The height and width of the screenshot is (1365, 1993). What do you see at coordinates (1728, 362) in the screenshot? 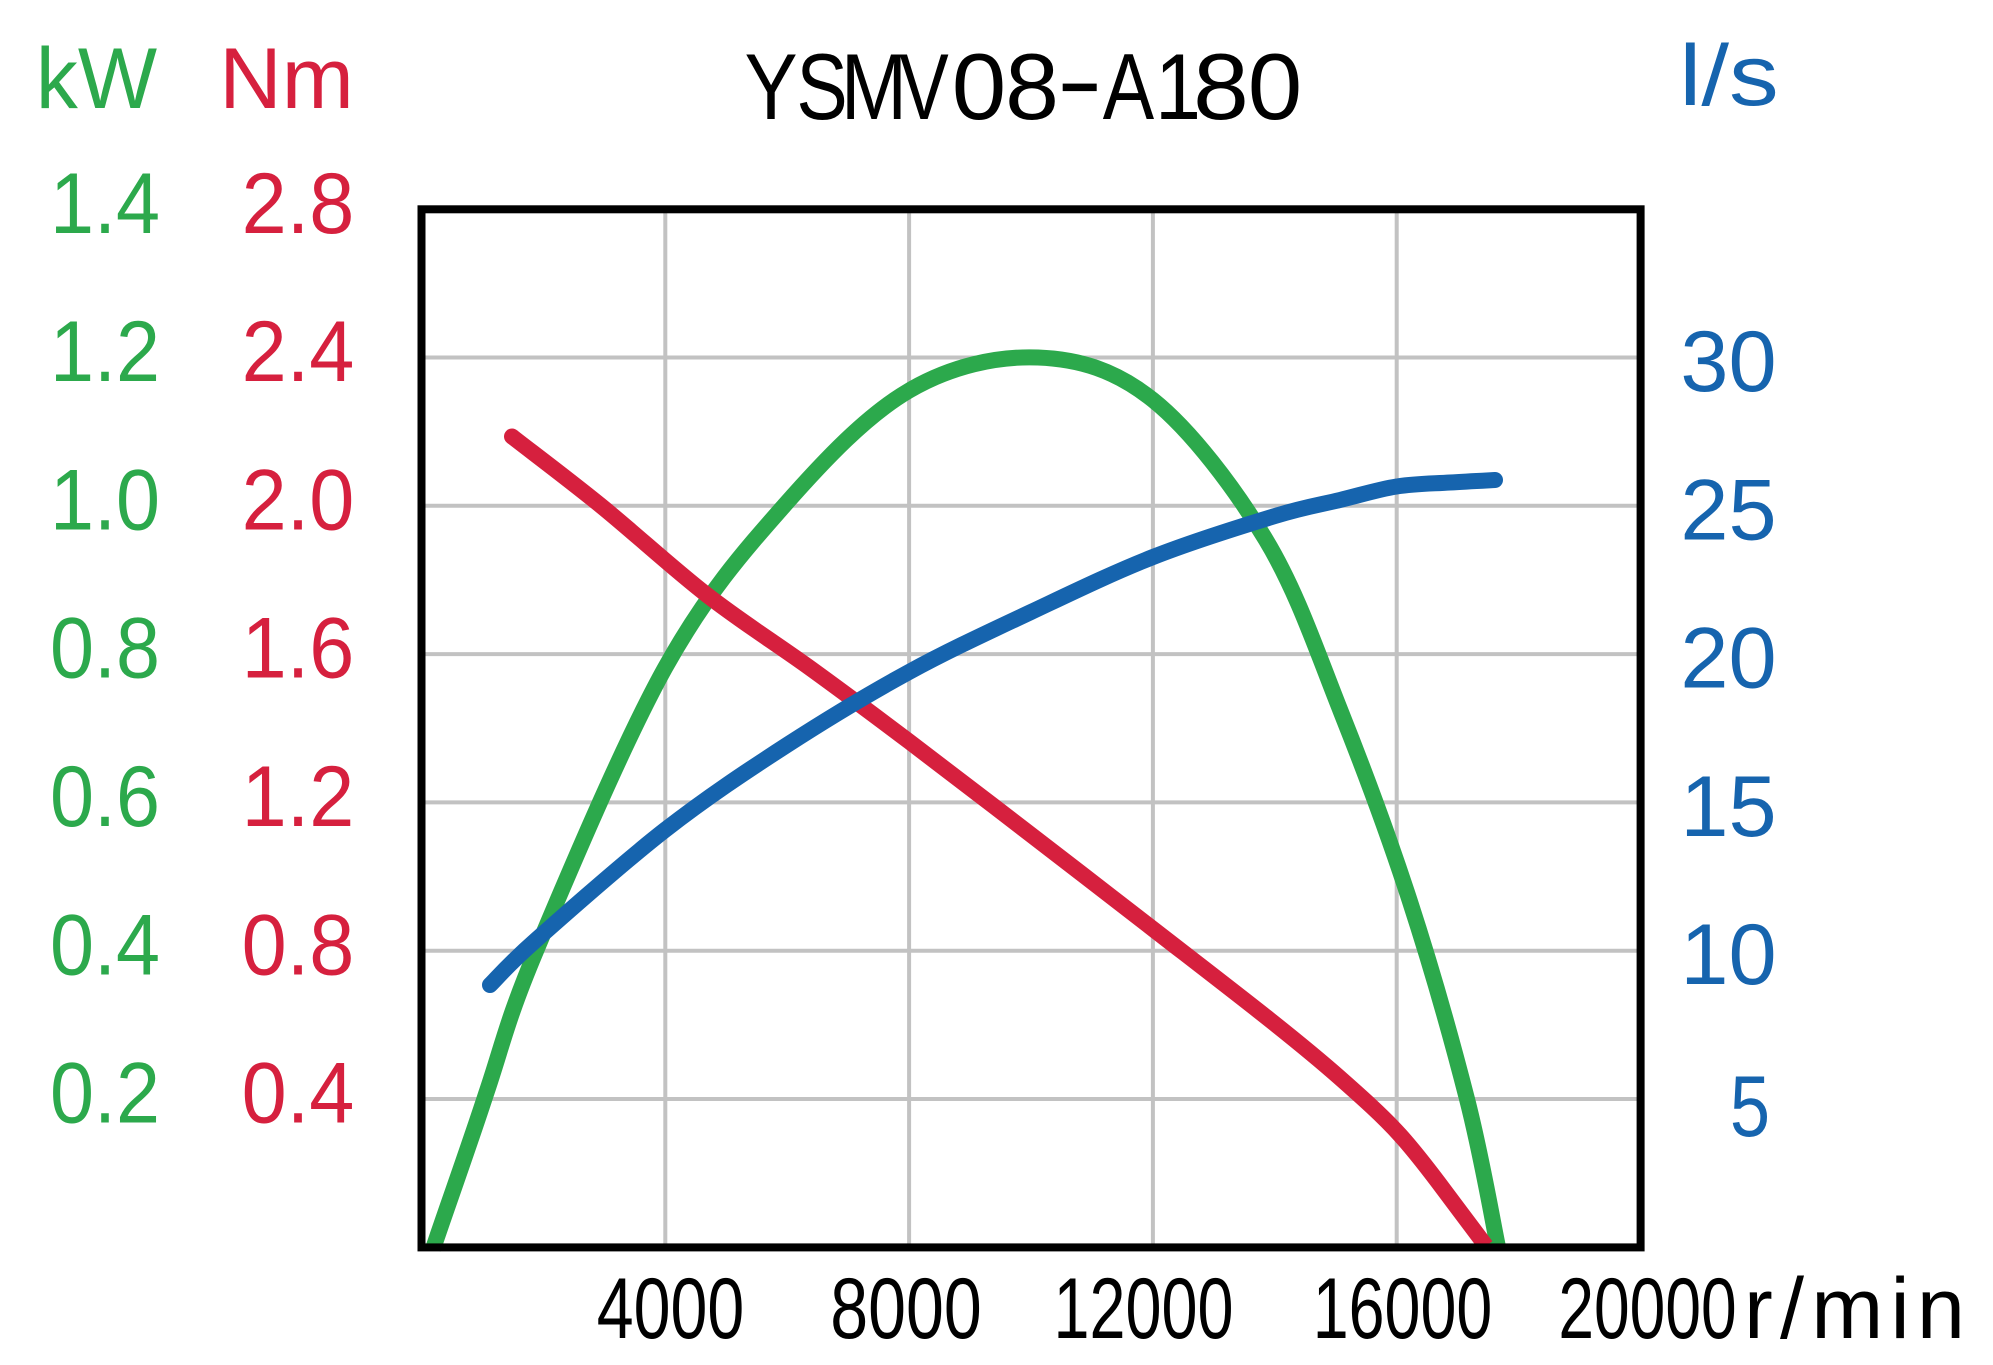
I see `svg-text: 30` at bounding box center [1728, 362].